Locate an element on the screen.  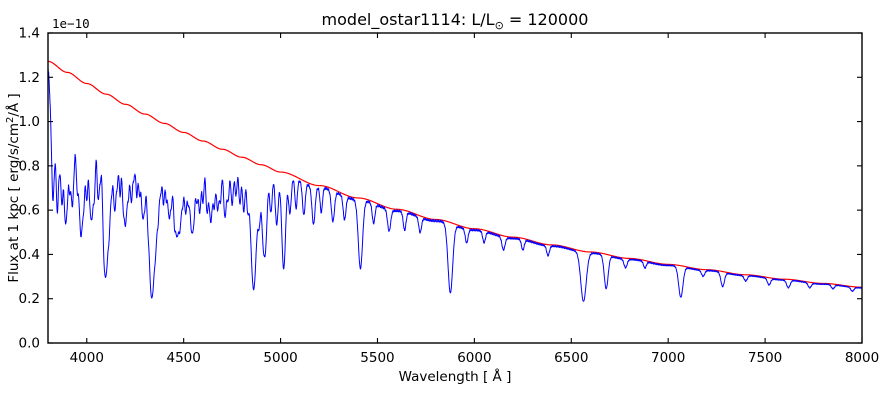
title-equals: = is located at coordinates (516, 19).